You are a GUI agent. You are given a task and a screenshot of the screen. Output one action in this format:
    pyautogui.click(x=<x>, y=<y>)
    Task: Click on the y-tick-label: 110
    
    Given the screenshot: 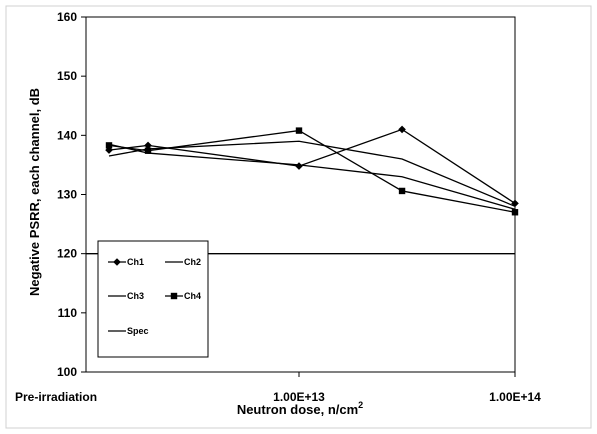 What is the action you would take?
    pyautogui.click(x=68, y=313)
    